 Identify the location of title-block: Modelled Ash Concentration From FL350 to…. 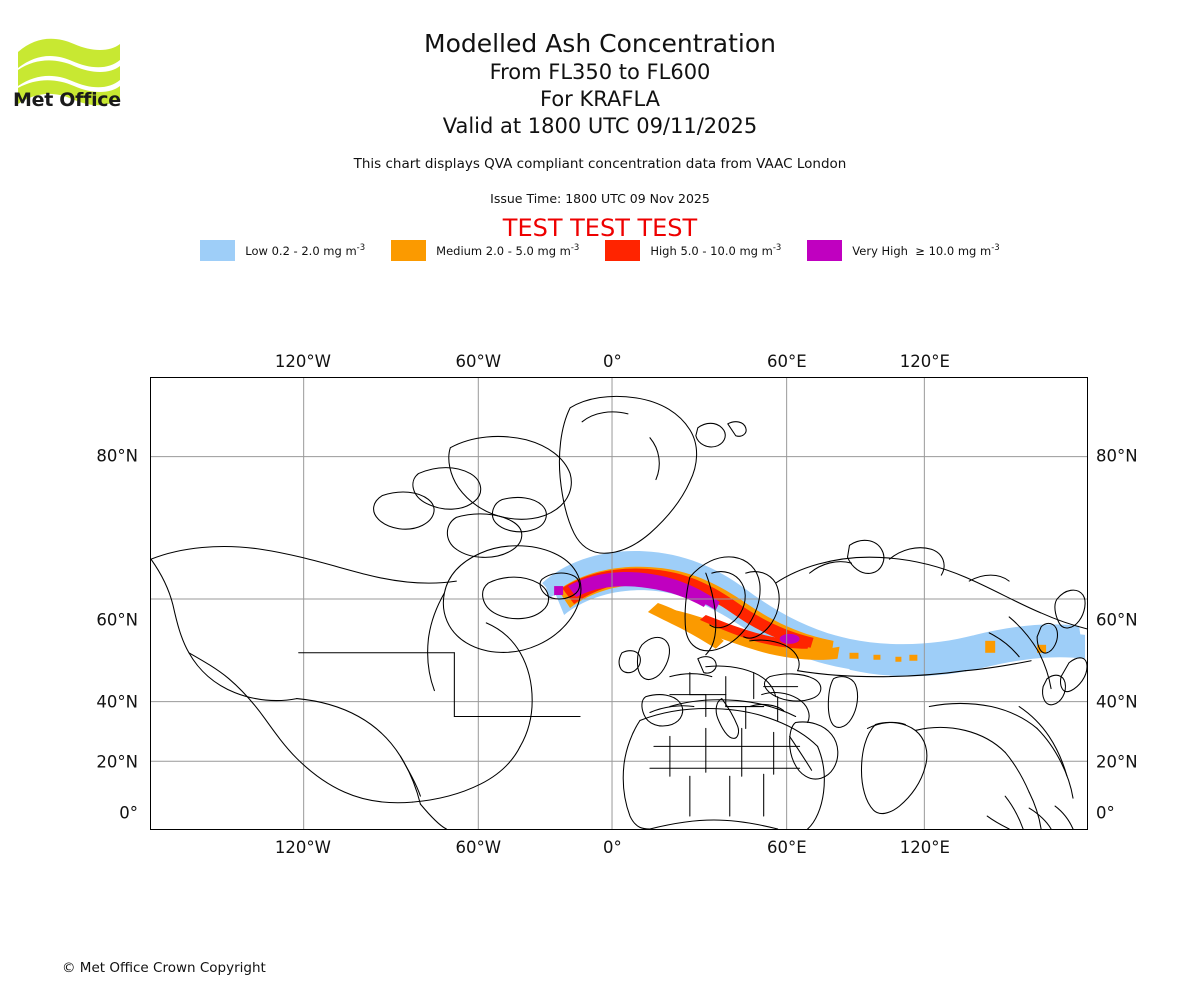
(600, 84).